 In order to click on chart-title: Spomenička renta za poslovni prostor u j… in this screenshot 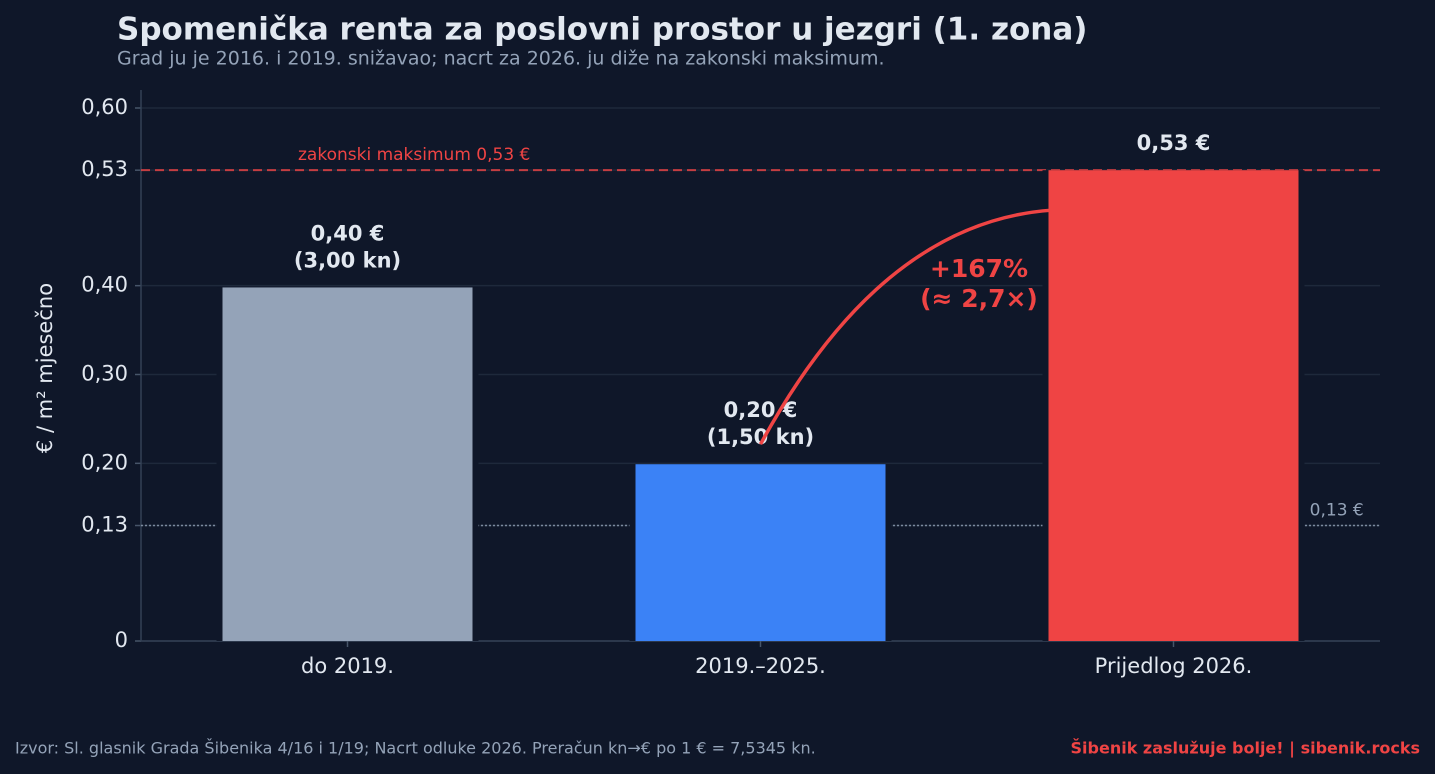, I will do `click(602, 30)`.